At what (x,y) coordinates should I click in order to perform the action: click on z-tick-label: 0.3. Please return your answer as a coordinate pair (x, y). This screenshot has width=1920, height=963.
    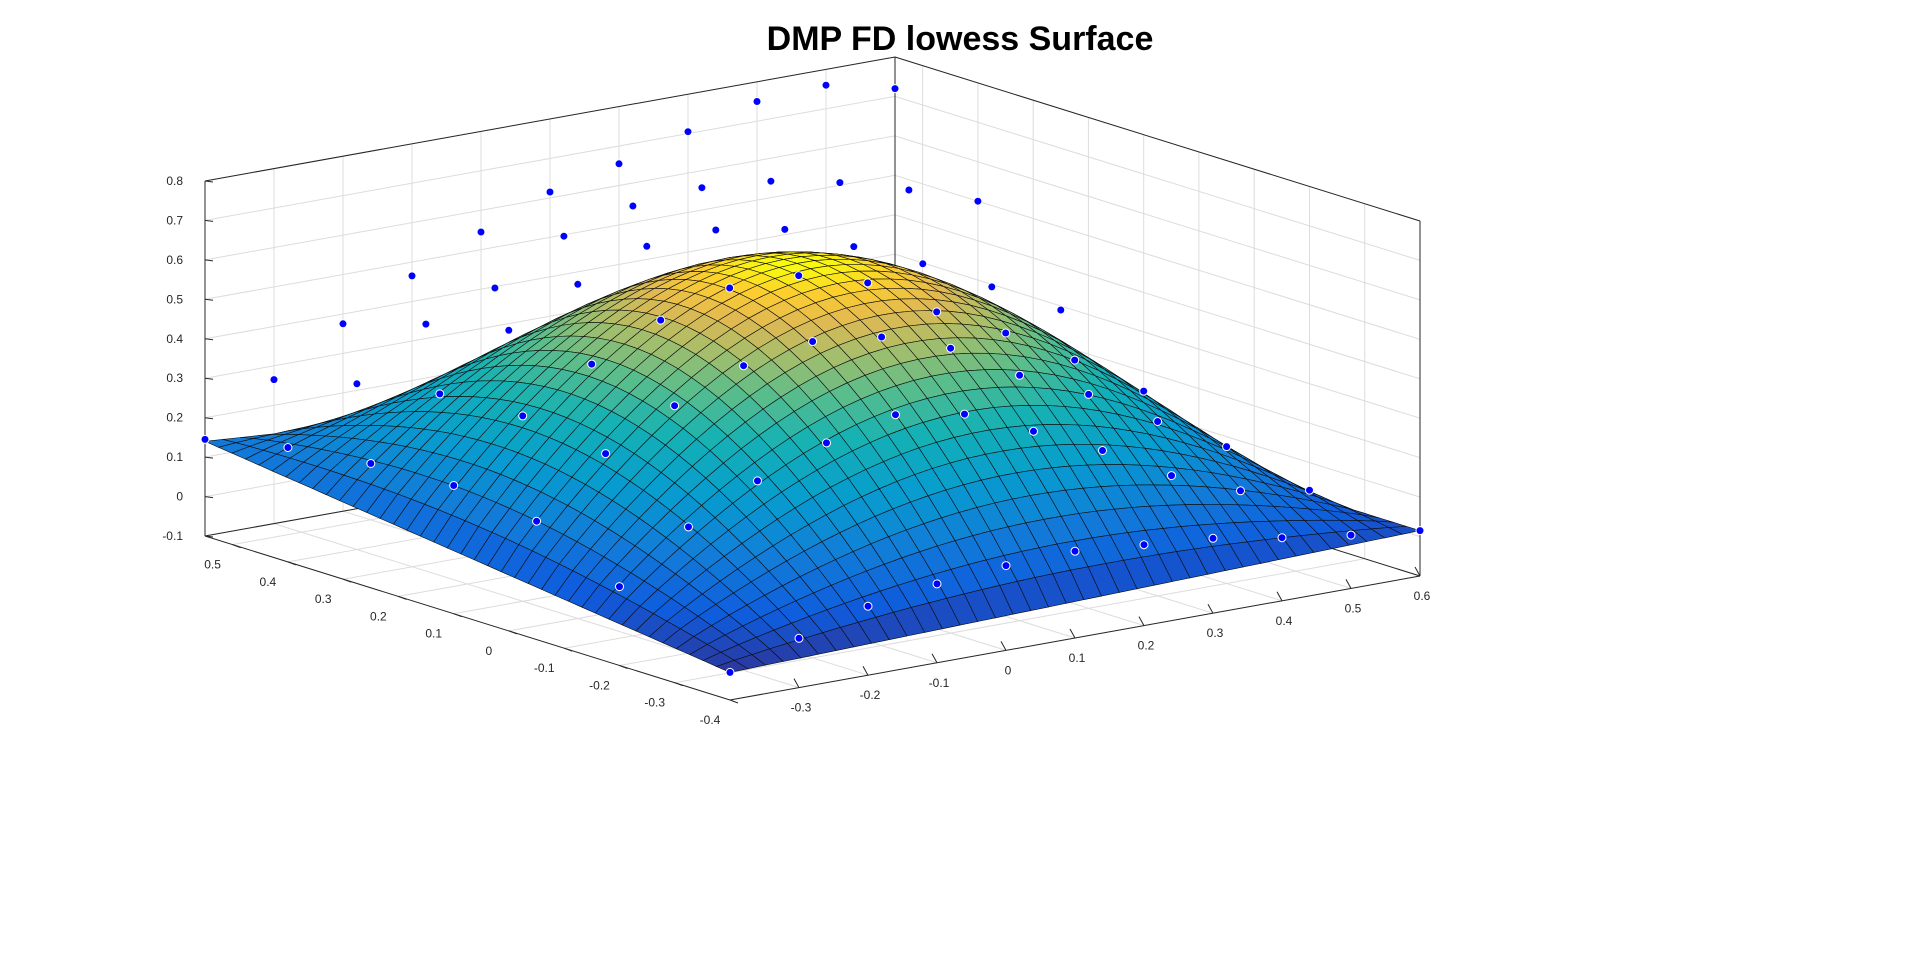
    Looking at the image, I should click on (174, 378).